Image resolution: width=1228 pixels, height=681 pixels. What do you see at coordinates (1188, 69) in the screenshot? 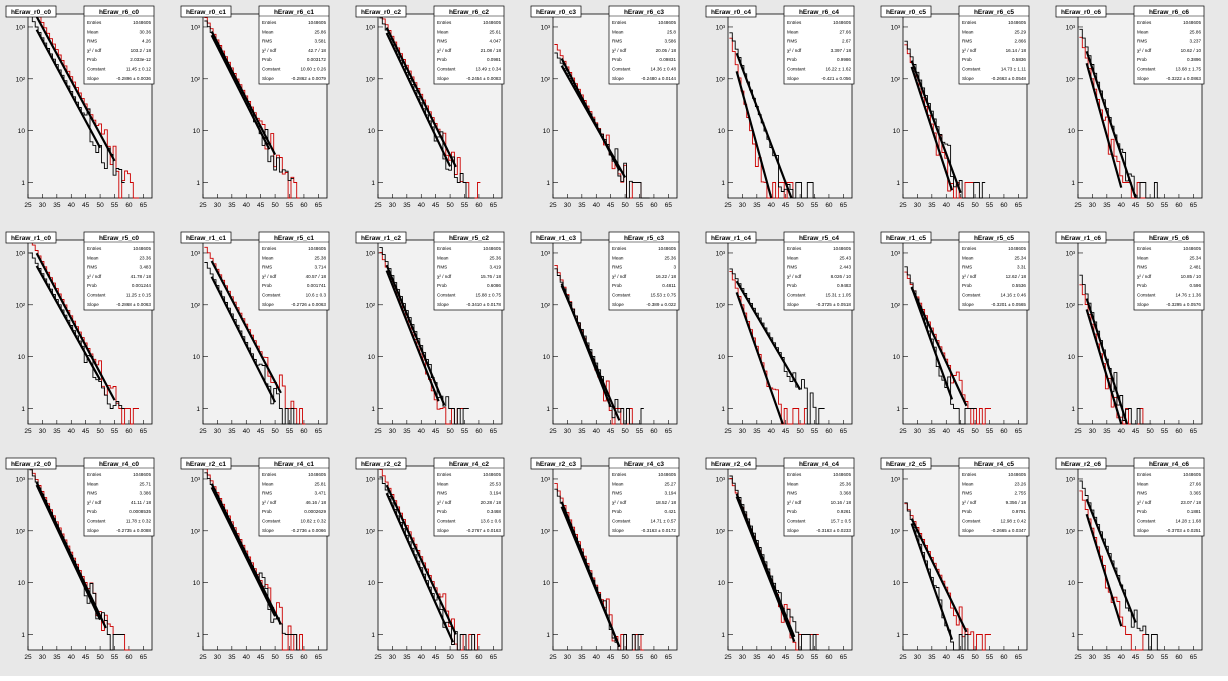
I see `stats-value-constant: 13.68 ± 1.75` at bounding box center [1188, 69].